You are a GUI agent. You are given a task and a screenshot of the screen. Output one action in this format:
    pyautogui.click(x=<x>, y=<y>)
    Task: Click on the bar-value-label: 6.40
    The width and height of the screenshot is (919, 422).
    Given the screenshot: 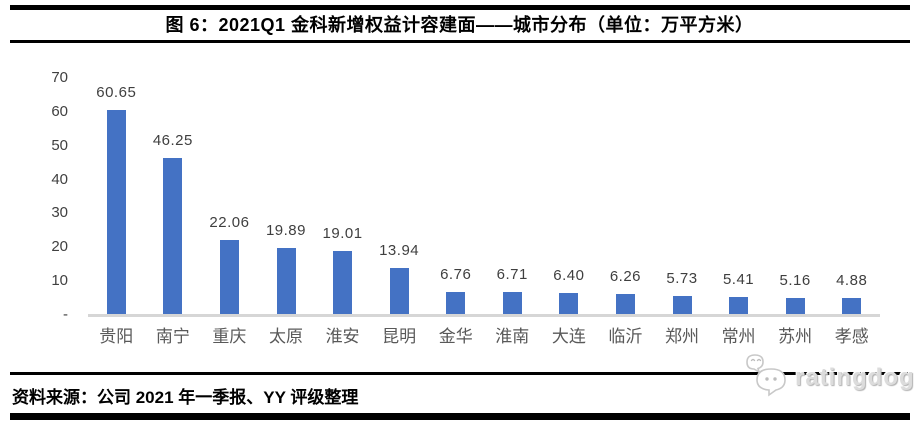 What is the action you would take?
    pyautogui.click(x=569, y=276)
    